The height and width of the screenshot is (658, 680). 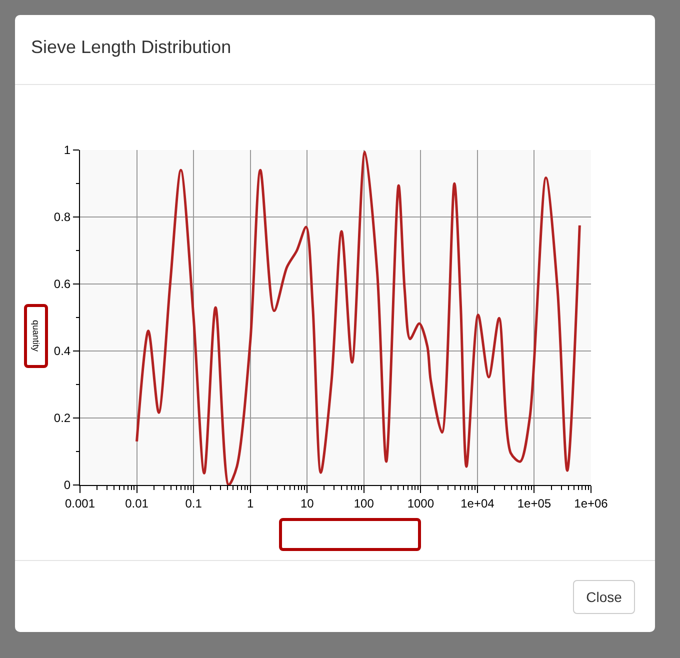 What do you see at coordinates (36, 336) in the screenshot?
I see `y-axis-title: quantity` at bounding box center [36, 336].